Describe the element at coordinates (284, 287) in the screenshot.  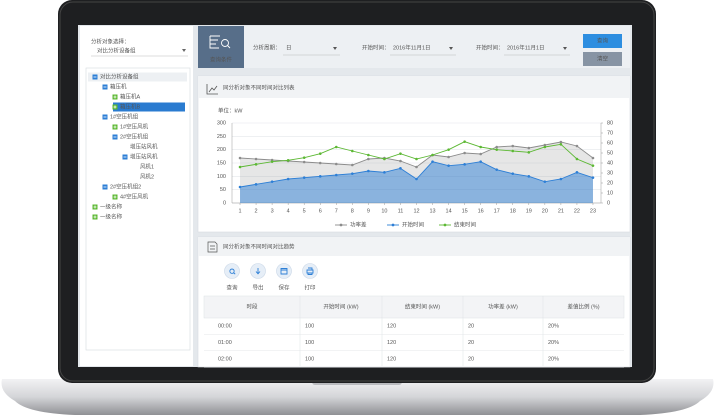
I see `tool-label: 保存` at that location.